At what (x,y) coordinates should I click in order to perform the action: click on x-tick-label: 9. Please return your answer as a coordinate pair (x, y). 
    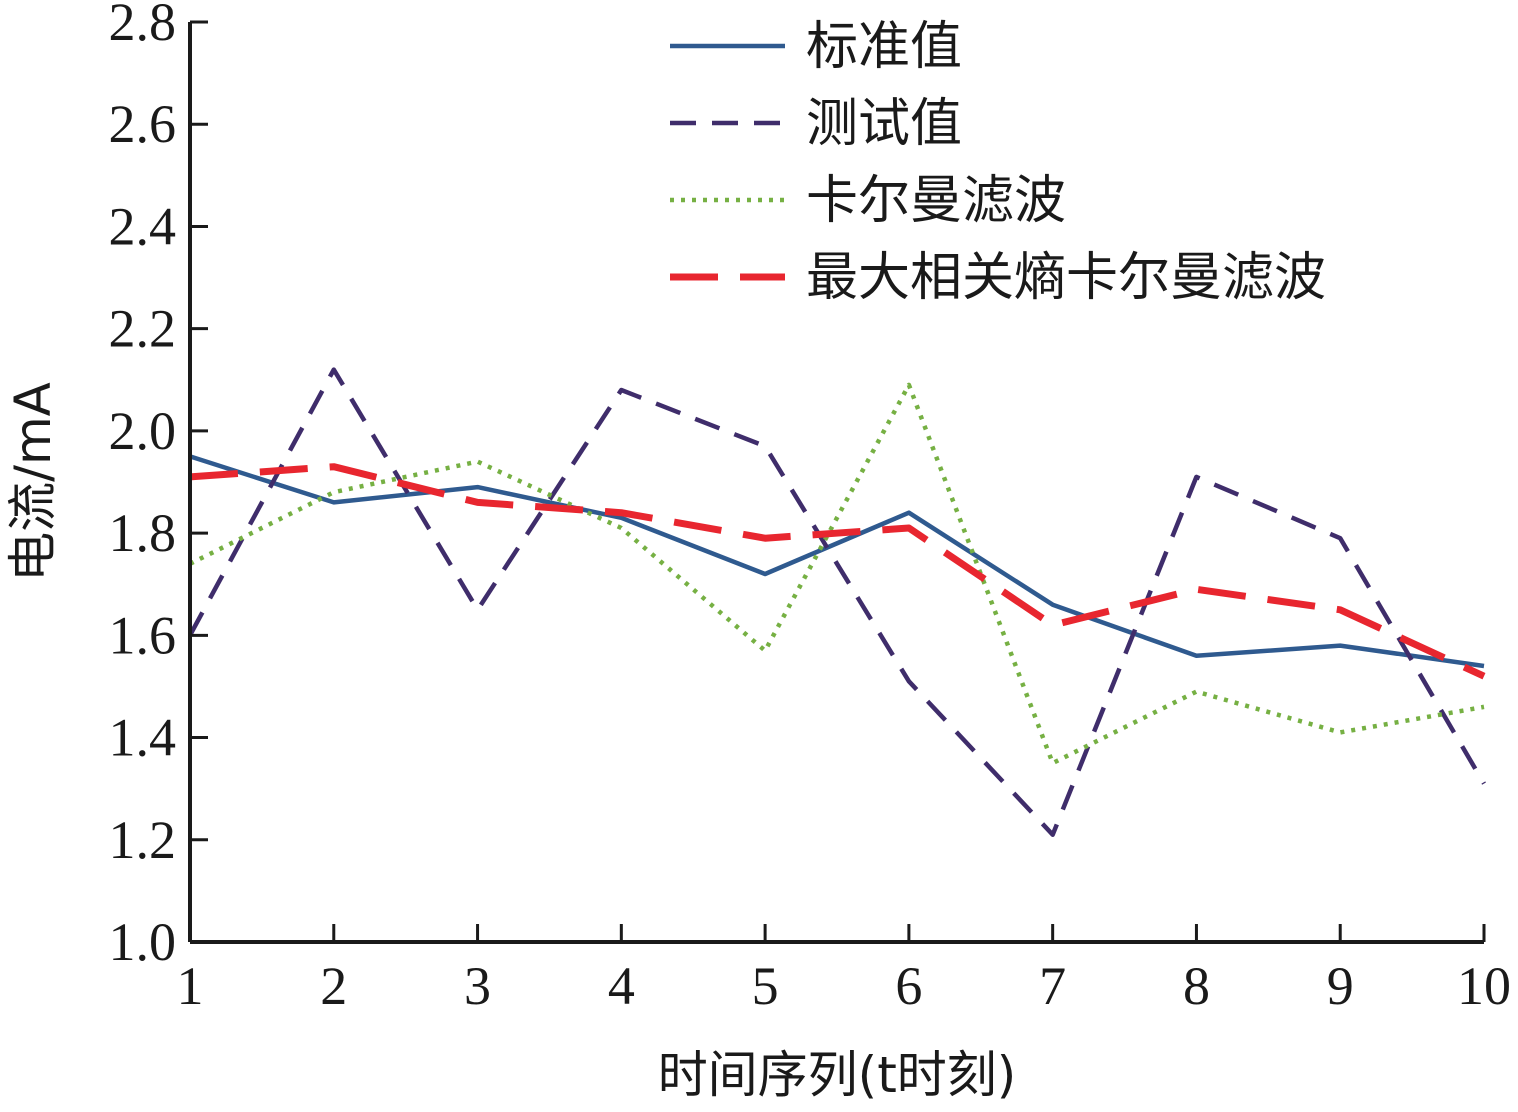
    Looking at the image, I should click on (1340, 986).